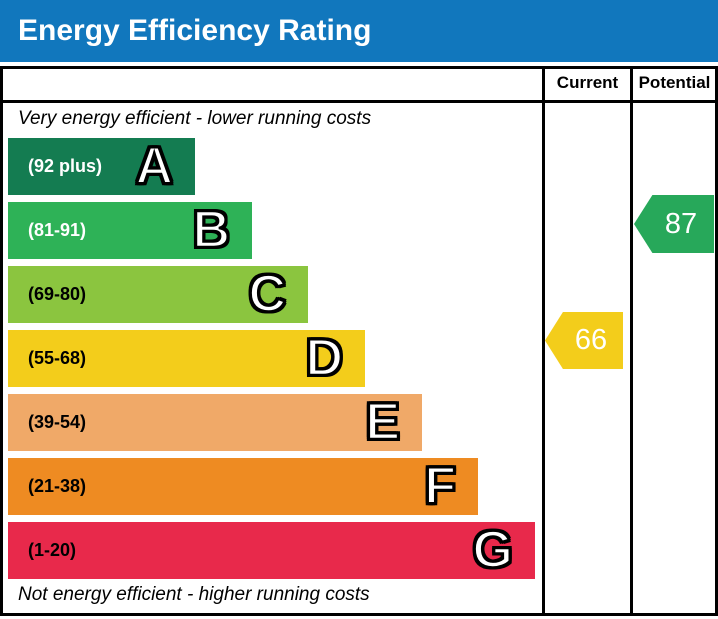 The width and height of the screenshot is (718, 619). I want to click on header-row-divider, so click(359, 101).